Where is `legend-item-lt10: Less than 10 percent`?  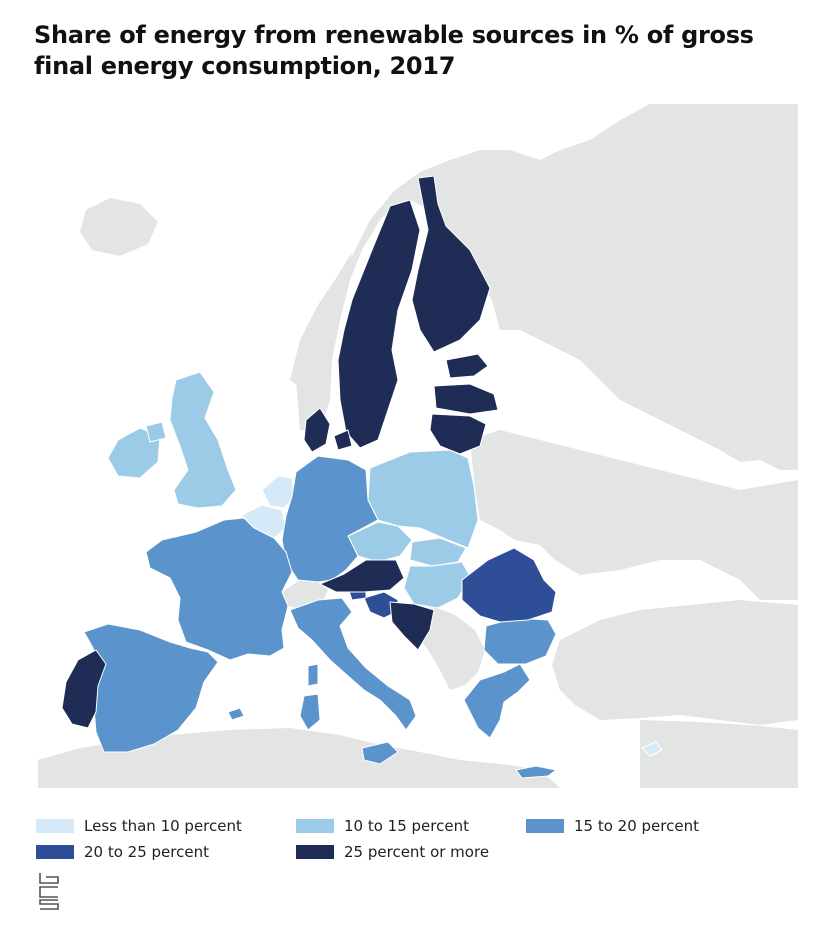 legend-item-lt10: Less than 10 percent is located at coordinates (139, 826).